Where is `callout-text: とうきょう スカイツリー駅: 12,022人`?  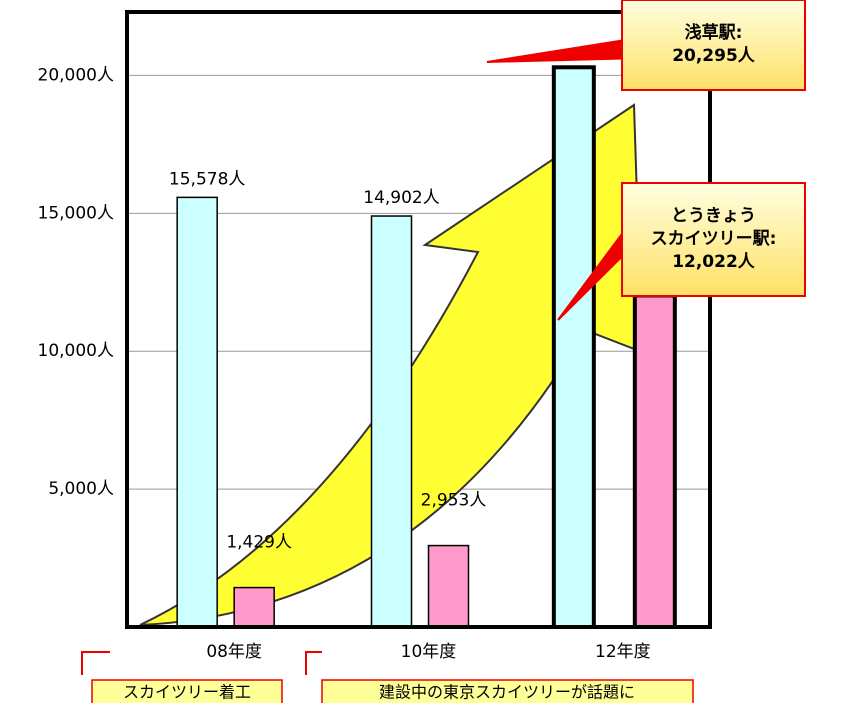
callout-text: とうきょう スカイツリー駅: 12,022人 is located at coordinates (713, 239).